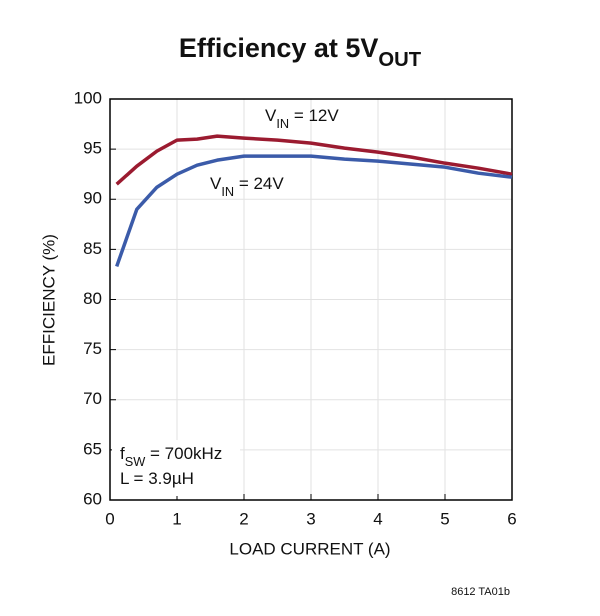 This screenshot has width=600, height=616. I want to click on subscript: SW, so click(135, 461).